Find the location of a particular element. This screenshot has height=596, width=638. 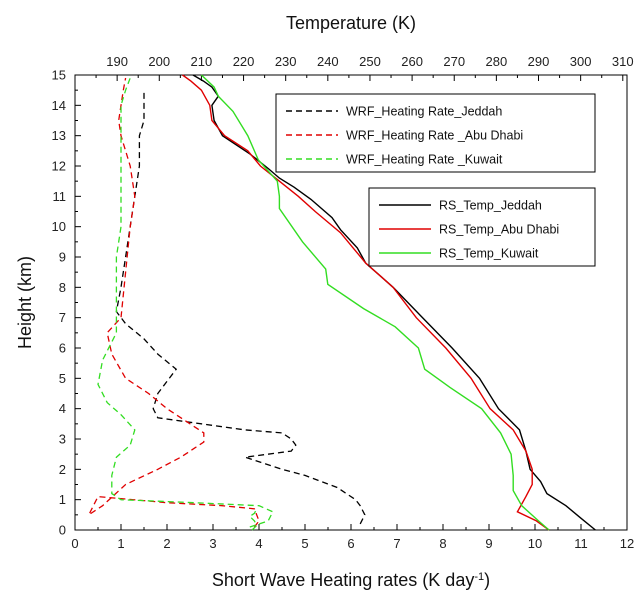

legend-label-wrf-heating-rate-abu-dhabi: WRF_Heating Rate _Abu Dhabi is located at coordinates (434, 136).